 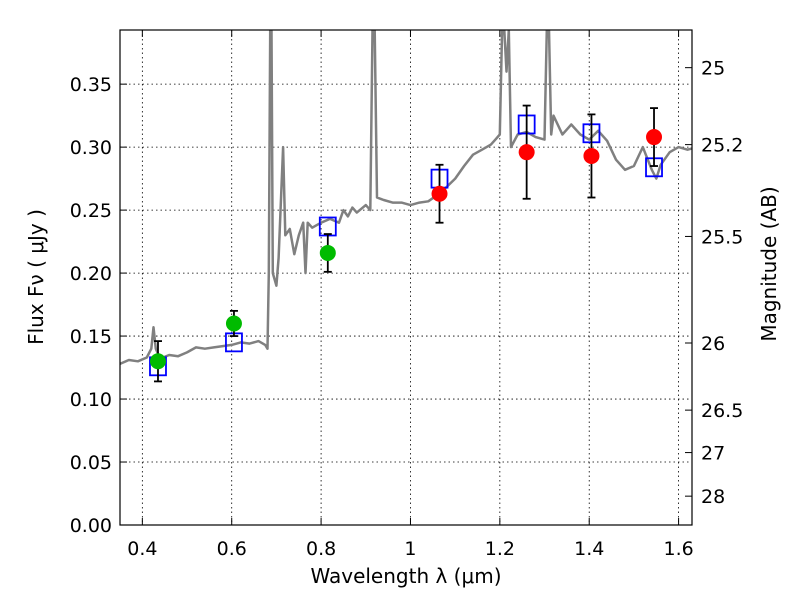 What do you see at coordinates (713, 497) in the screenshot?
I see `right-tick-label: 28` at bounding box center [713, 497].